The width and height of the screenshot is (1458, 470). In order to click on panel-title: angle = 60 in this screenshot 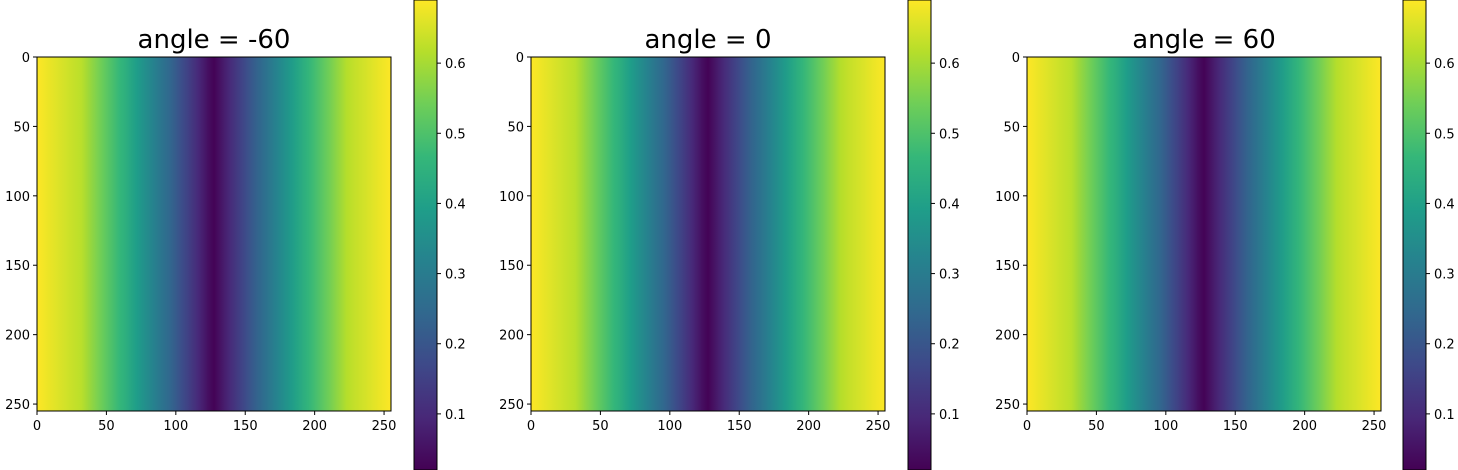, I will do `click(1204, 40)`.